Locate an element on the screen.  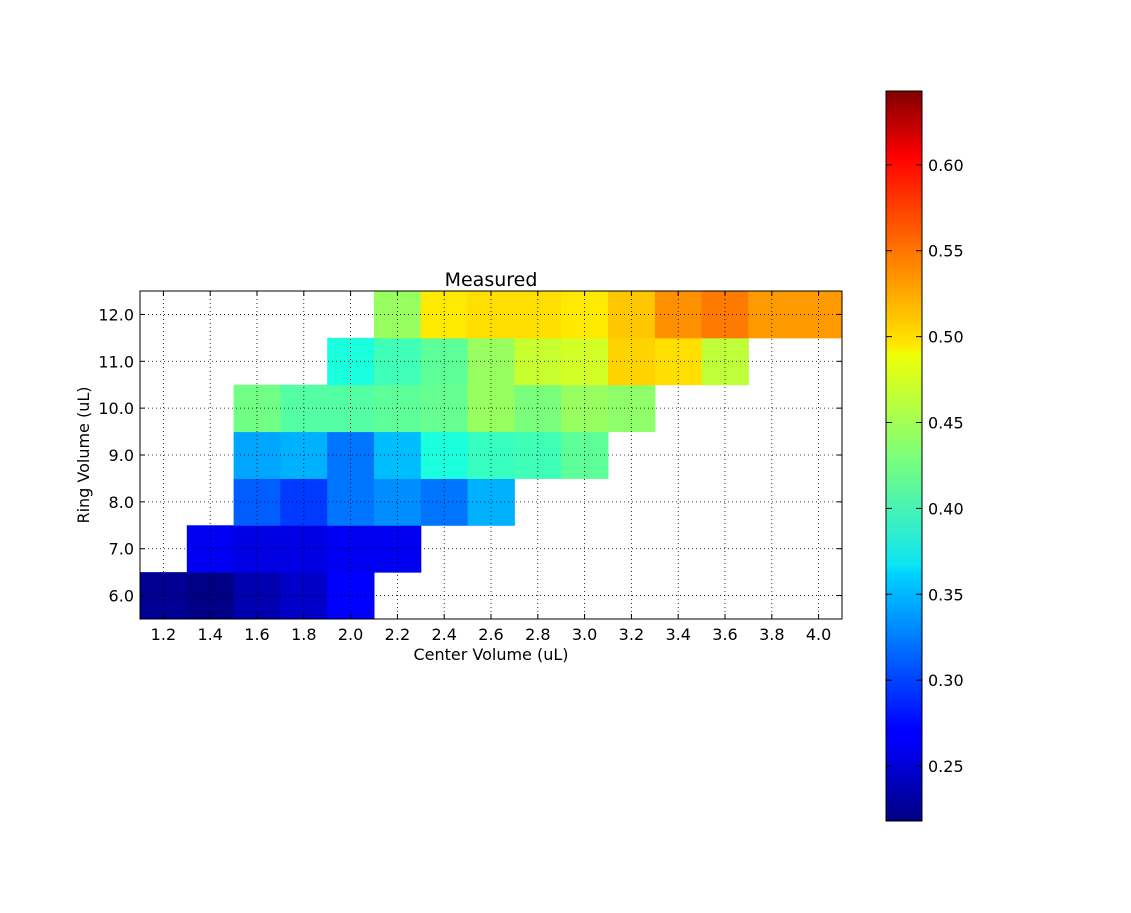
x-tick-label: 3.2 is located at coordinates (631, 634).